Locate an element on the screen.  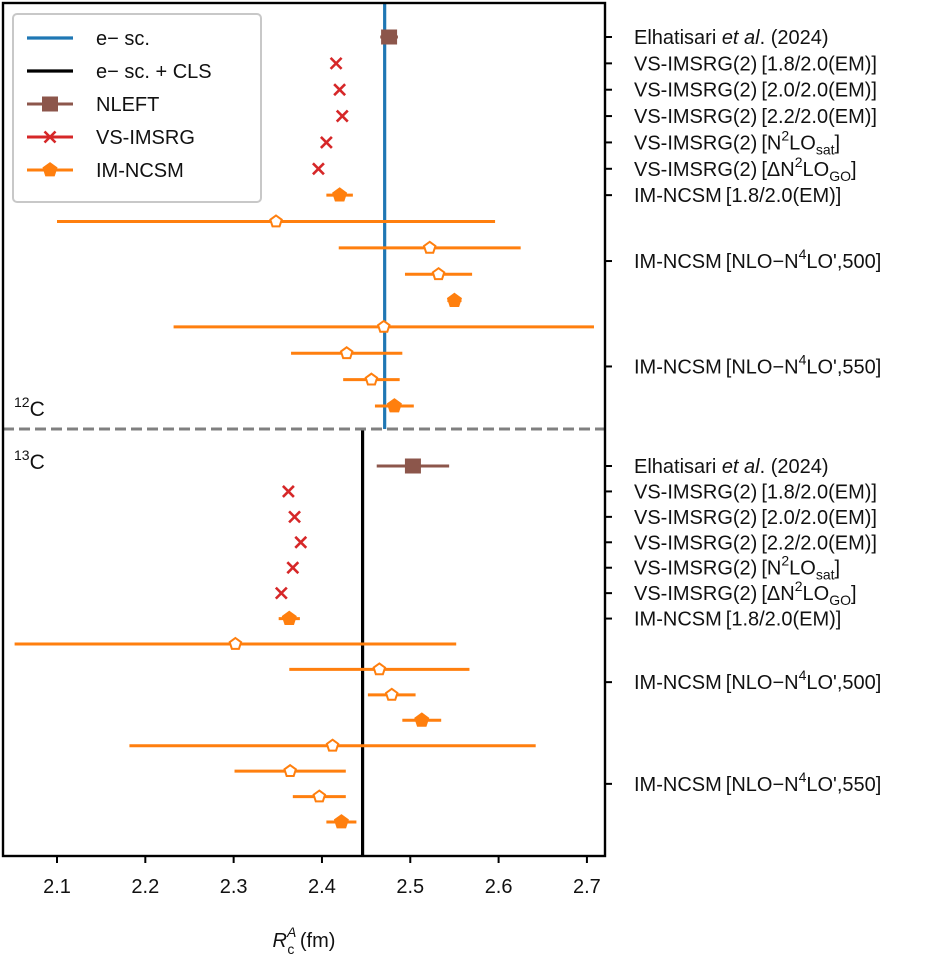
legend-marker-ncsm is located at coordinates (50, 169).